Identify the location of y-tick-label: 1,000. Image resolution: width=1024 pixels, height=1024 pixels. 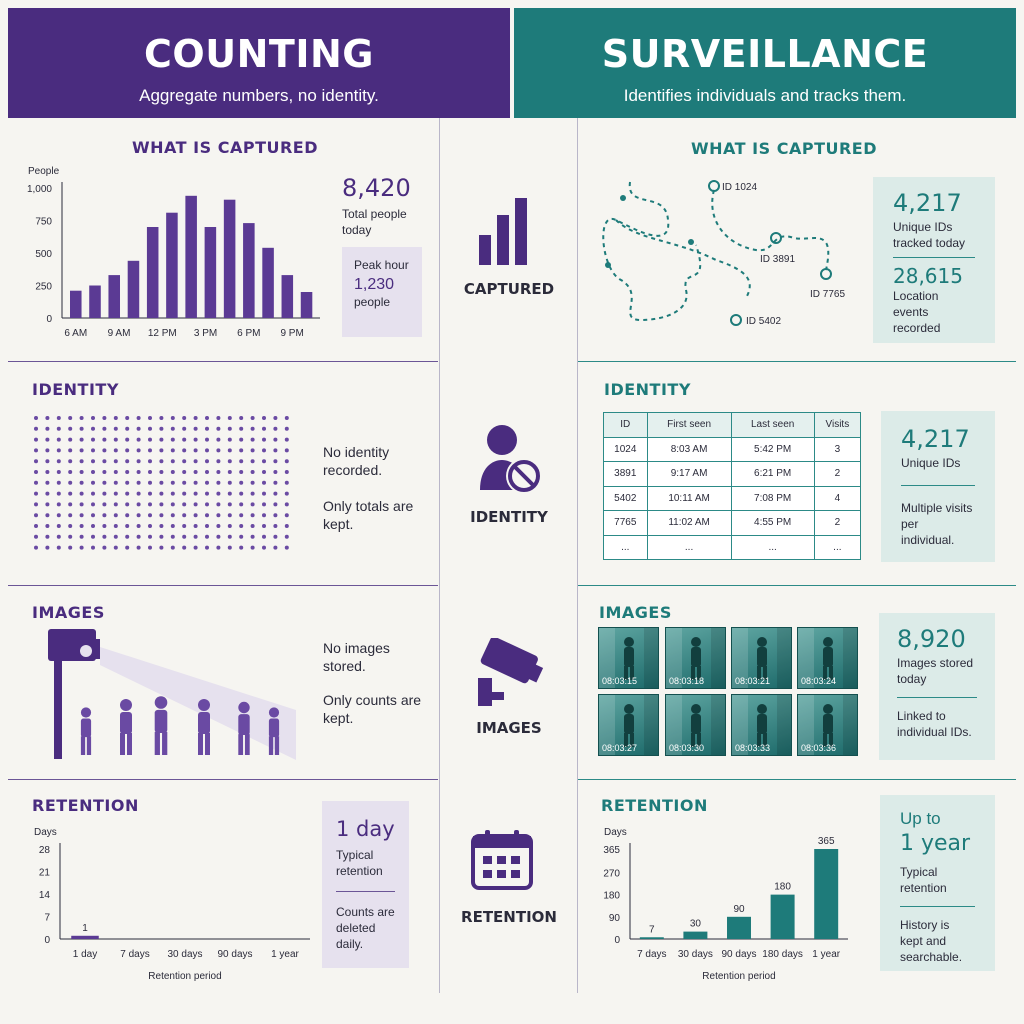
(39, 189).